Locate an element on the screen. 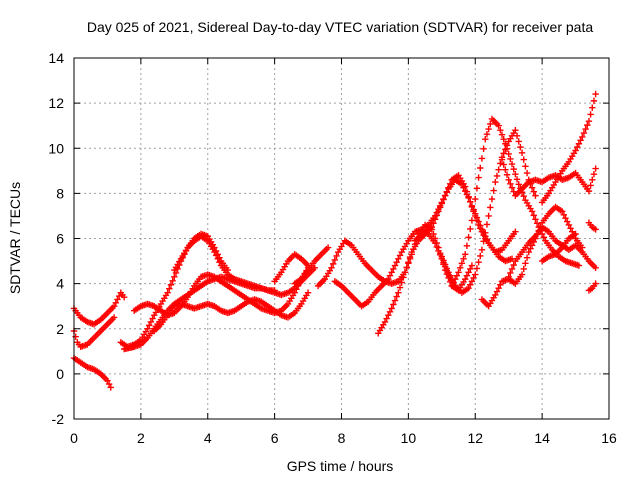  x-tick-label: 12 is located at coordinates (475, 438).